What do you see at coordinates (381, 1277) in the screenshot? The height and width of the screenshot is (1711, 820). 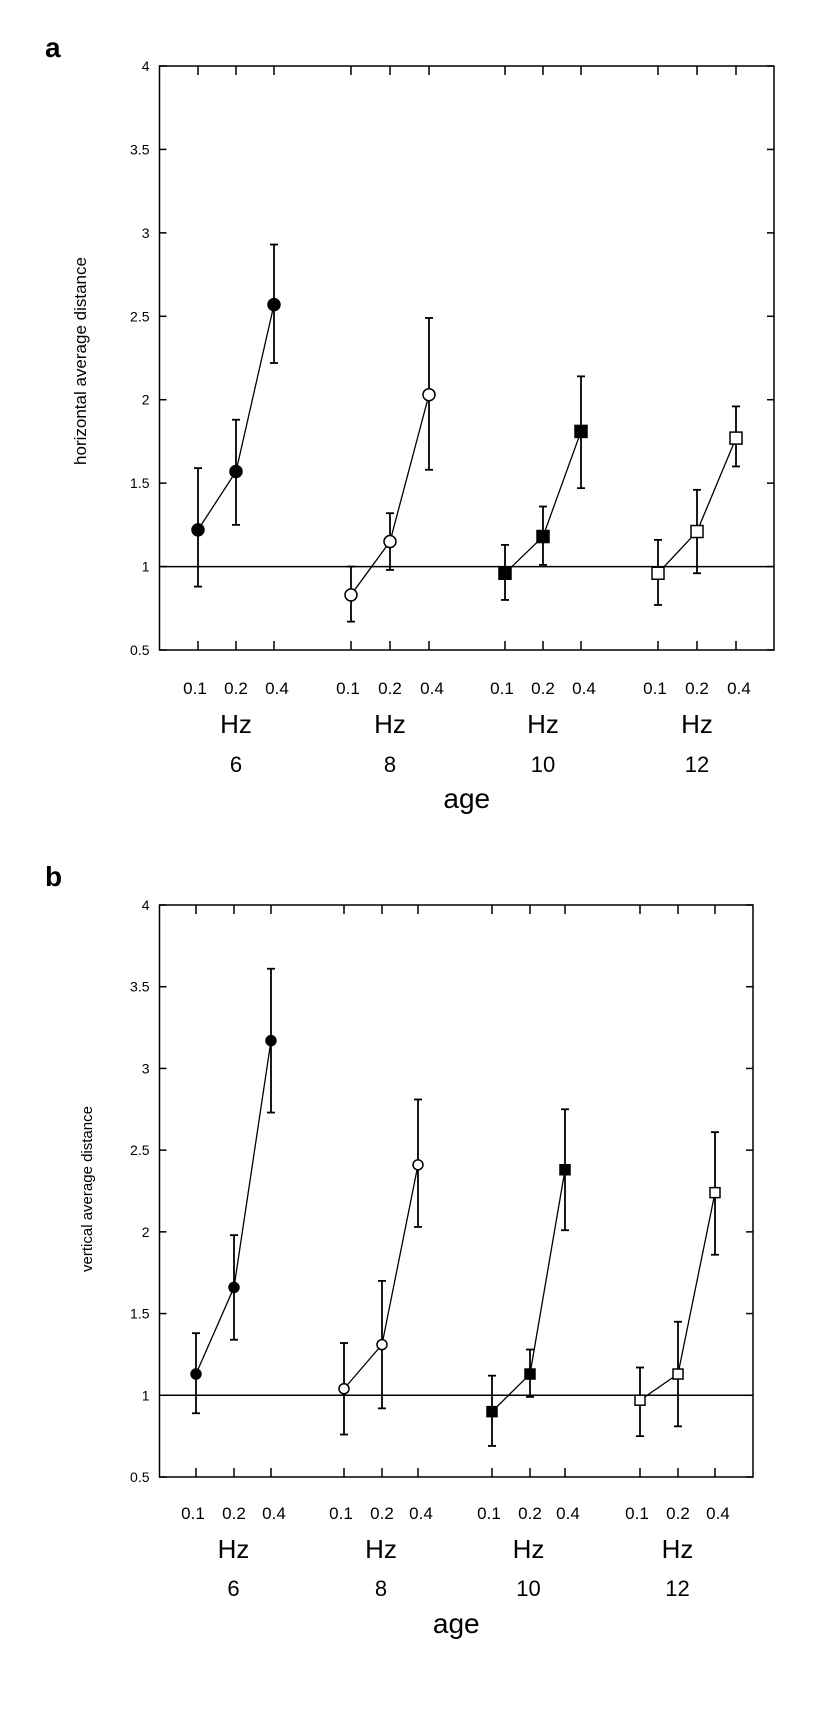 I see `series-line` at bounding box center [381, 1277].